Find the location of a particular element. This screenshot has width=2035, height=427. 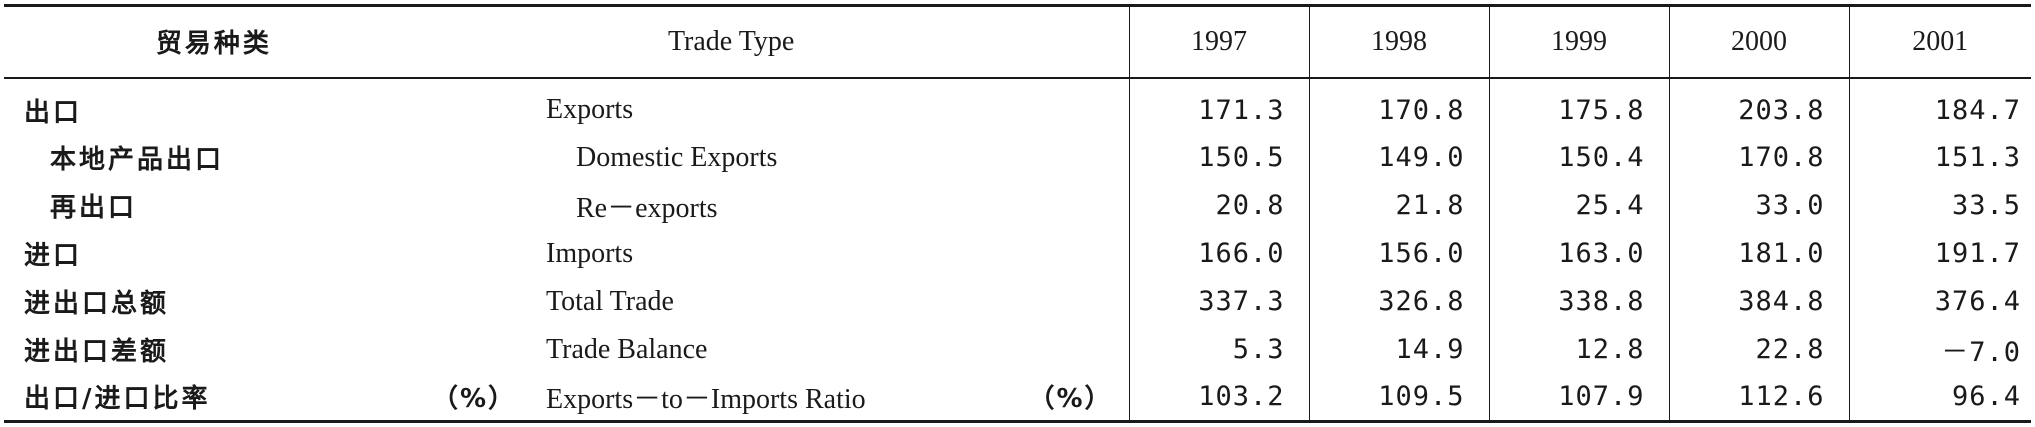

value-cell-2001: 184.7 is located at coordinates (1977, 110).